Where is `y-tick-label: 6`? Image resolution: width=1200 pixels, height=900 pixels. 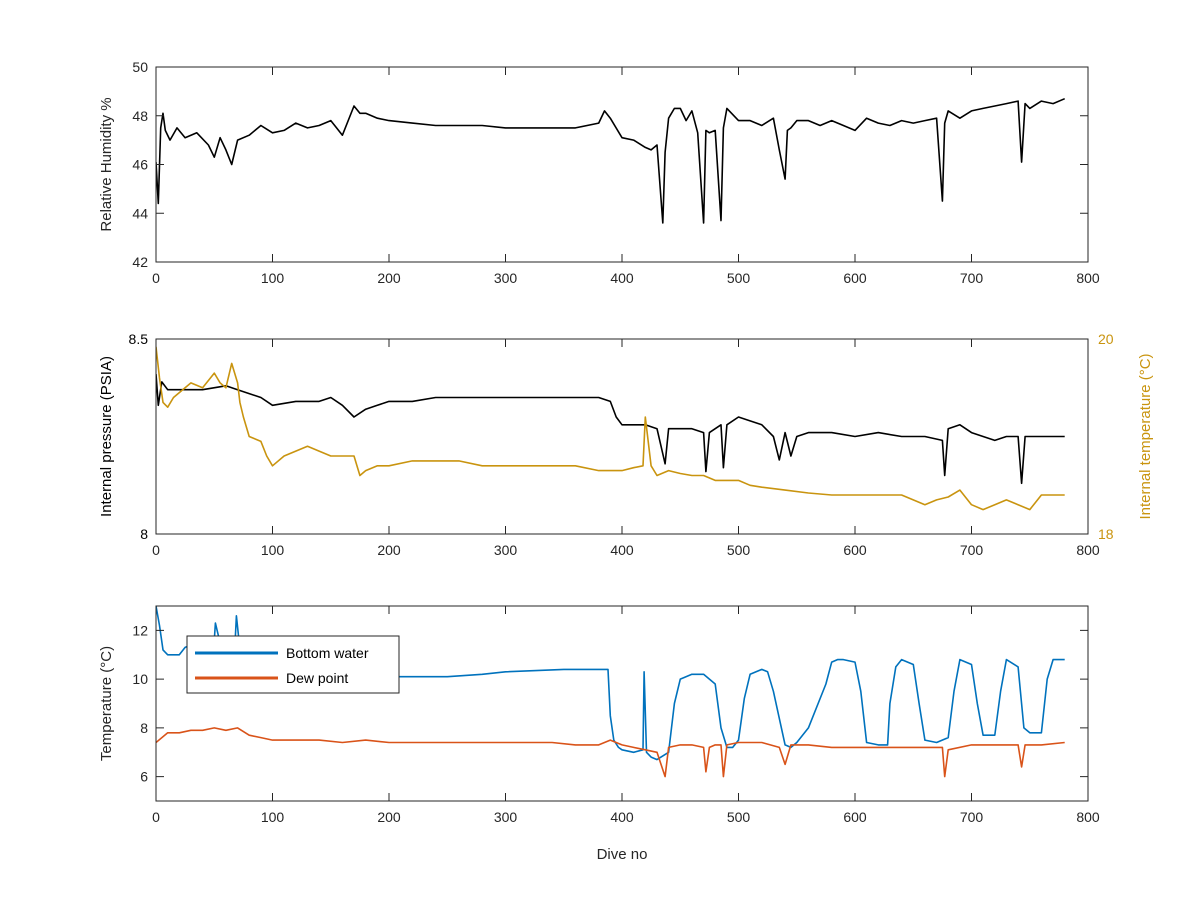 y-tick-label: 6 is located at coordinates (144, 777).